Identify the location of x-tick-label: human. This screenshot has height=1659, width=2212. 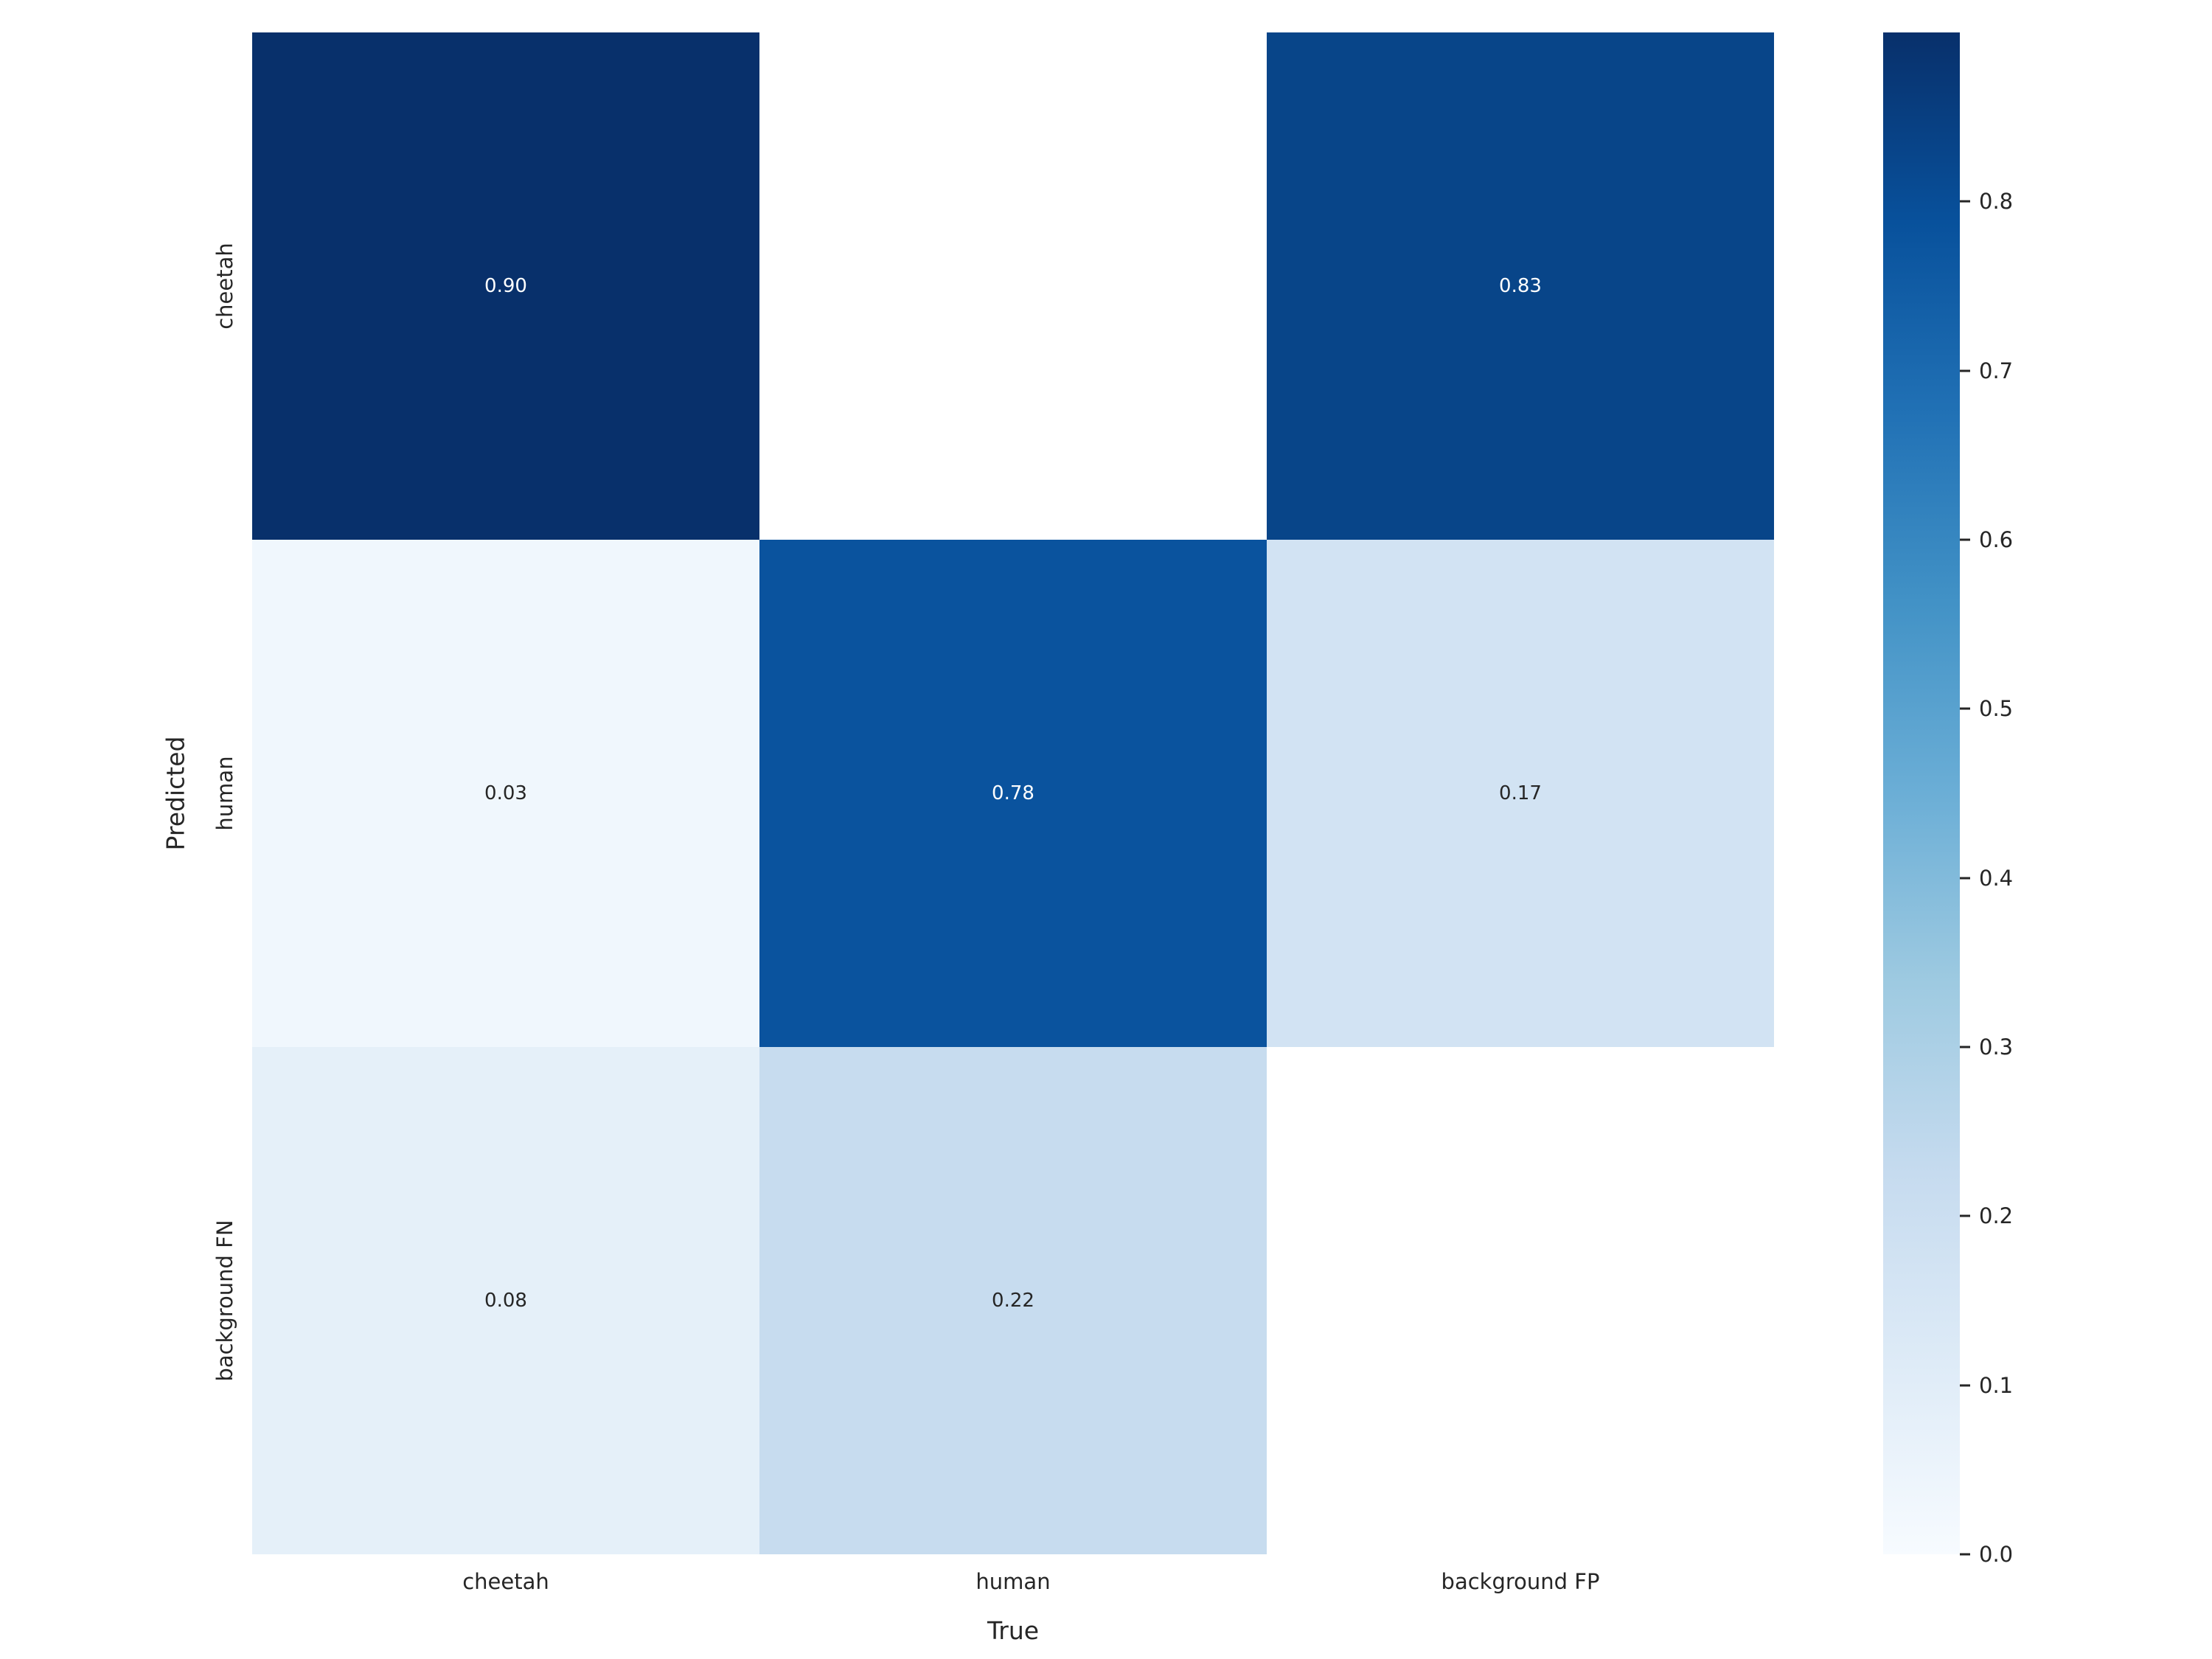
(1013, 1581).